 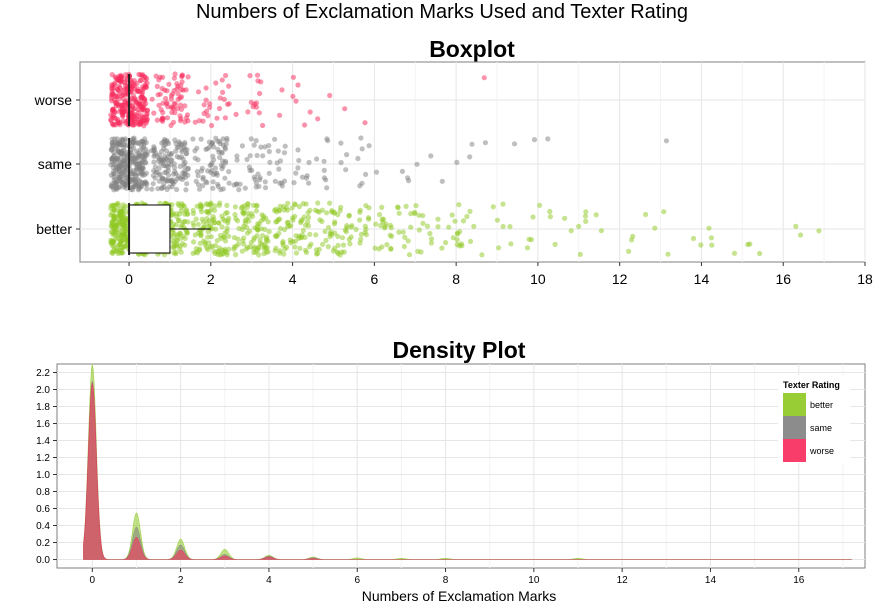 I want to click on density-x-axis-label: Numbers of Exclamation Marks, so click(x=459, y=596).